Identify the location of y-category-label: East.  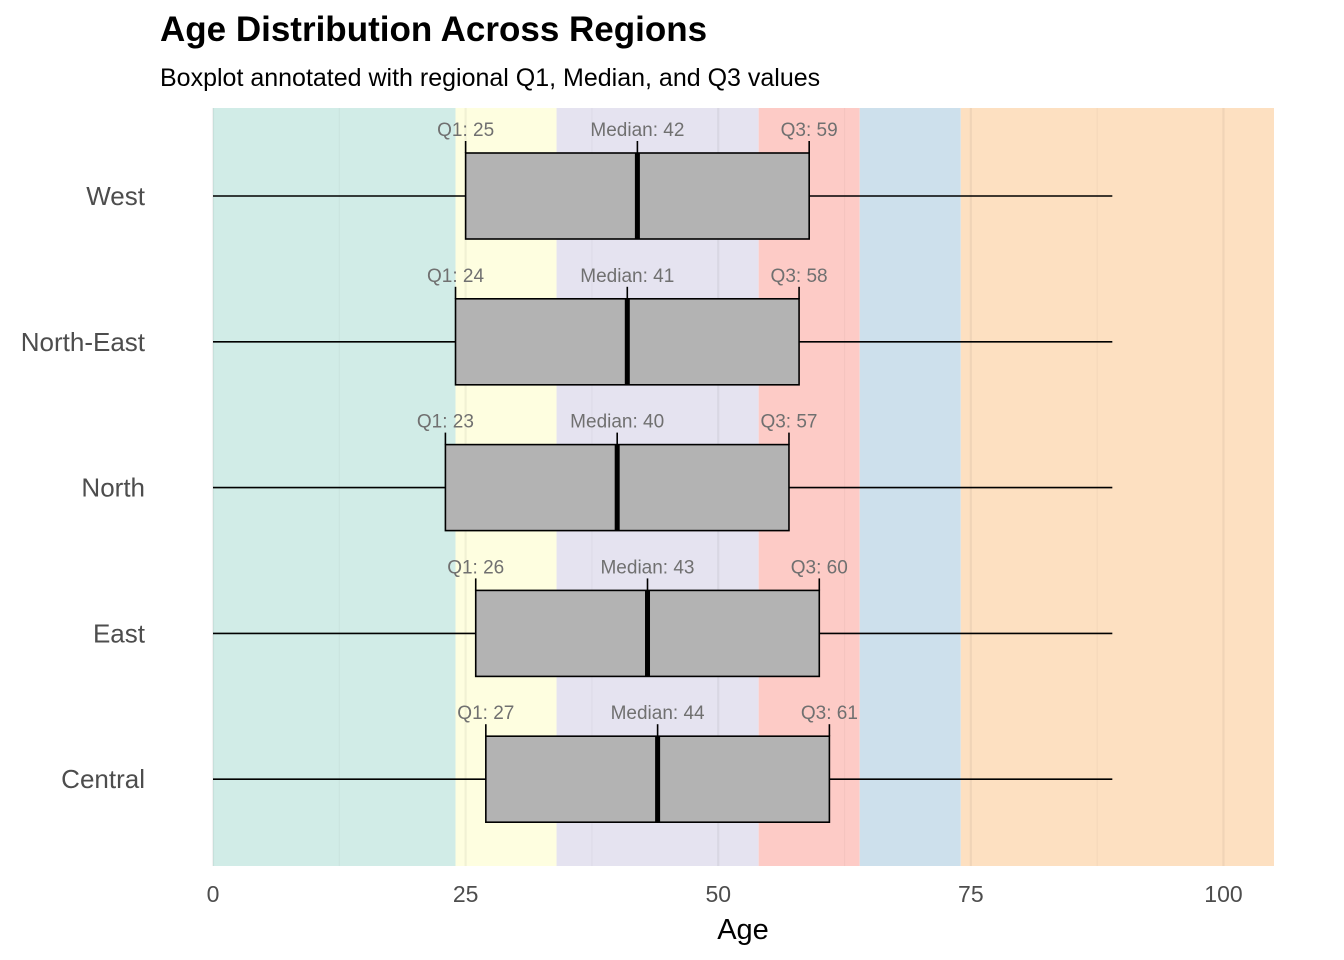
(119, 633).